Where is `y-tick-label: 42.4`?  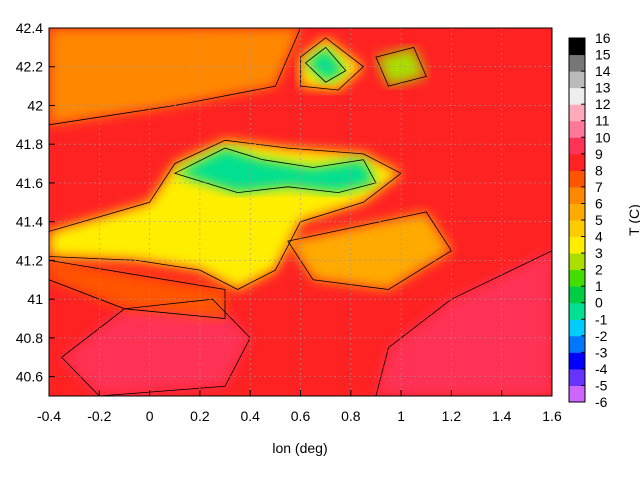
y-tick-label: 42.4 is located at coordinates (29, 28).